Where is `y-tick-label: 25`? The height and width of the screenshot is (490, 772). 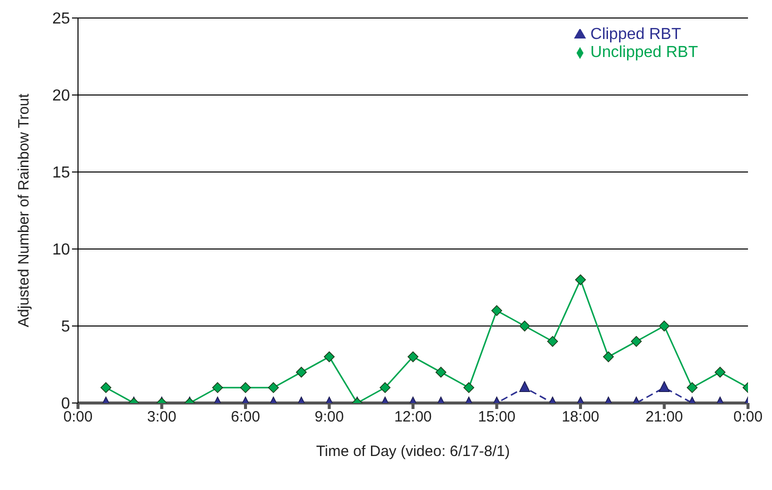 y-tick-label: 25 is located at coordinates (61, 19).